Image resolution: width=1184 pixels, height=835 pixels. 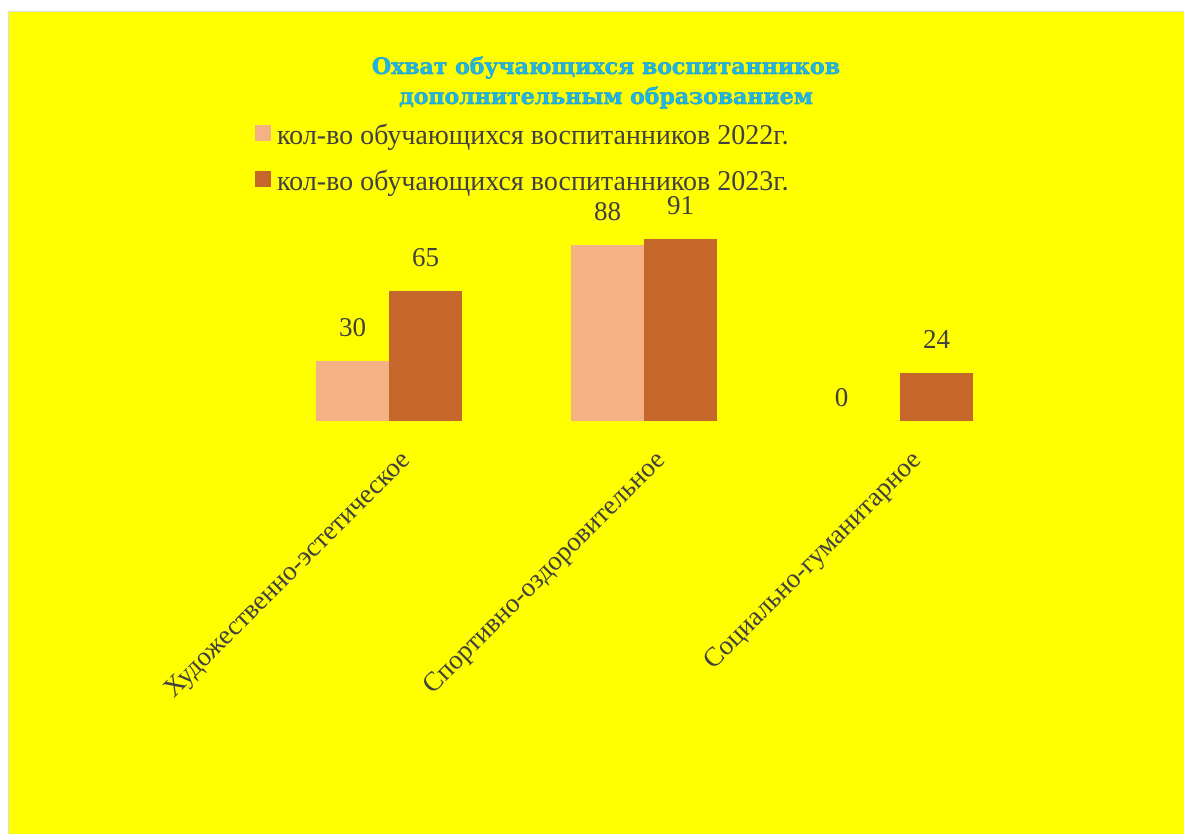 What do you see at coordinates (607, 211) in the screenshot?
I see `data-label-sport-2022: 88` at bounding box center [607, 211].